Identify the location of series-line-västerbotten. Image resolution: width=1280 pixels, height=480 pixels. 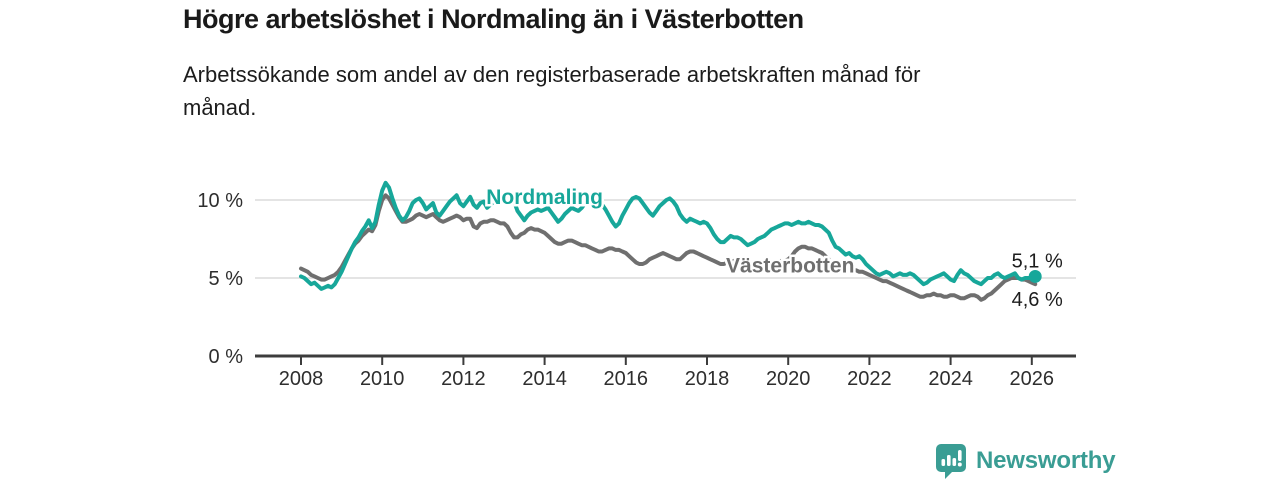
(668, 247).